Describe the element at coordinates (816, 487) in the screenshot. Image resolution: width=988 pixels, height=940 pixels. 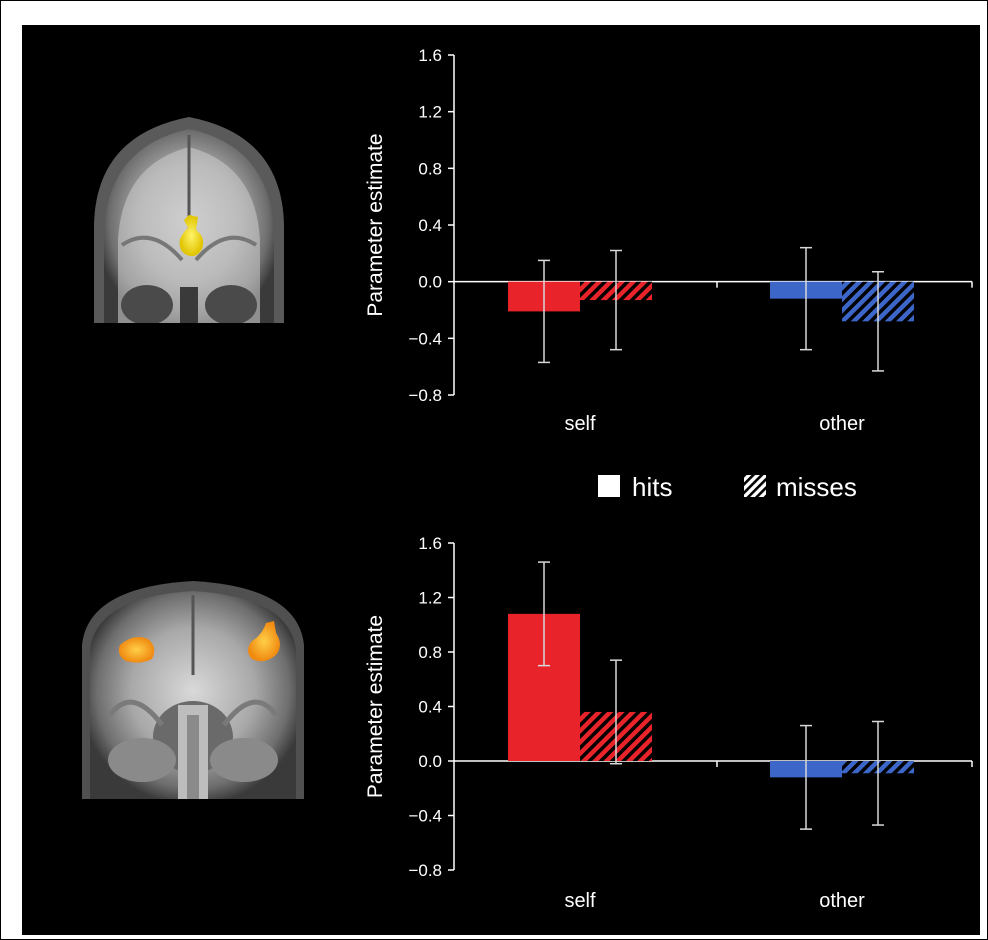
I see `legend-label-misses: misses` at that location.